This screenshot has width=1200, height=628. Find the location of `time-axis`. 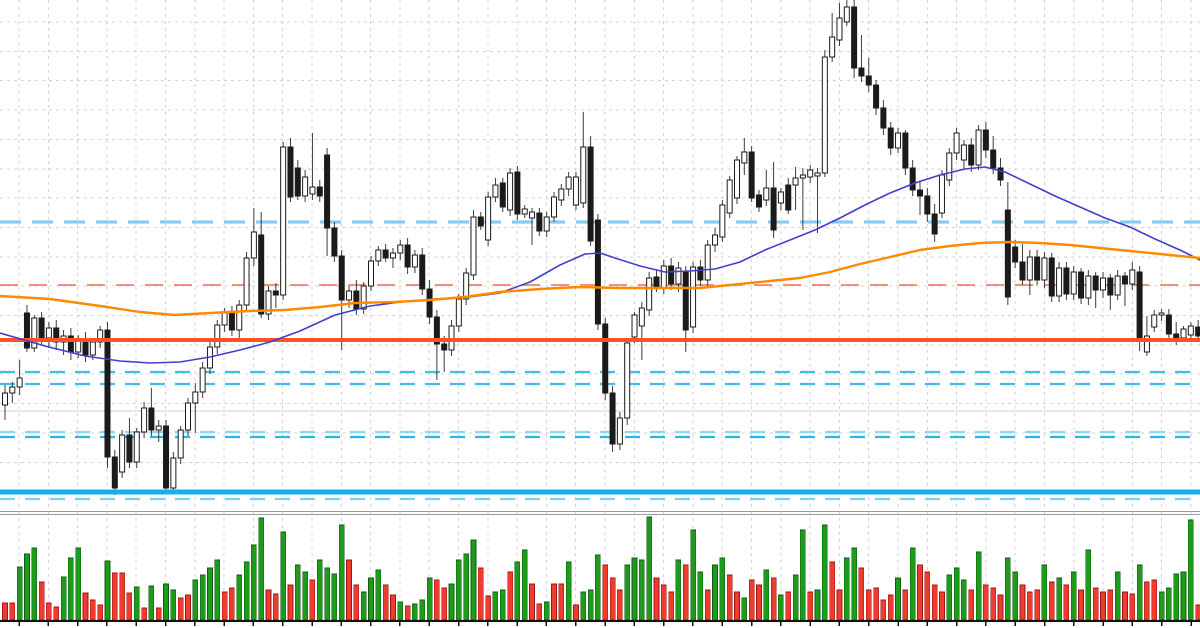

time-axis is located at coordinates (600, 623).